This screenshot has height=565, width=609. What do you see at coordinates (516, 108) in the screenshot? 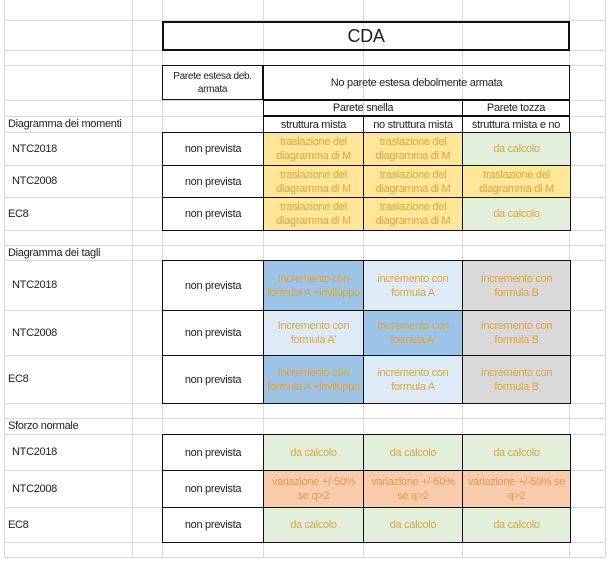
I see `header-parete-tozza: Parete tozza` at bounding box center [516, 108].